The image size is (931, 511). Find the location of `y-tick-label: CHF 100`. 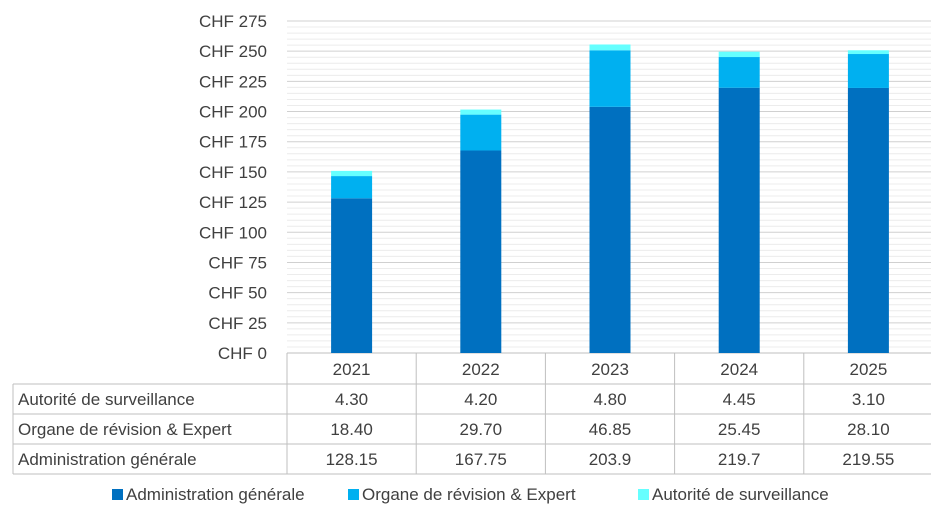

y-tick-label: CHF 100 is located at coordinates (233, 232).